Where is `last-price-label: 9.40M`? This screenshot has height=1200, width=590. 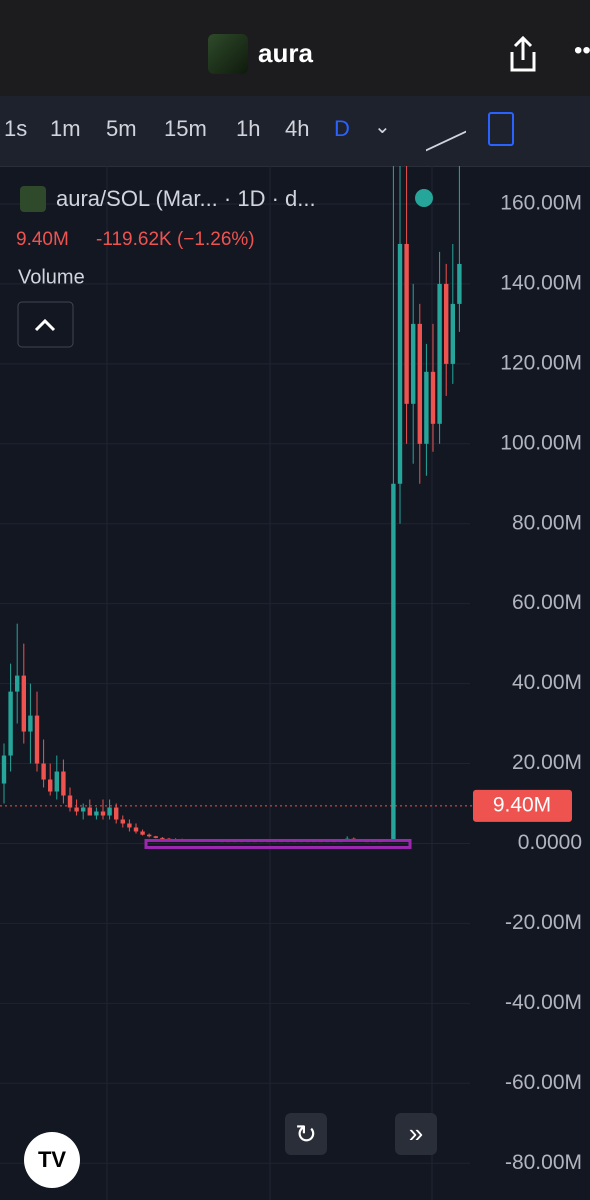 last-price-label: 9.40M is located at coordinates (522, 804).